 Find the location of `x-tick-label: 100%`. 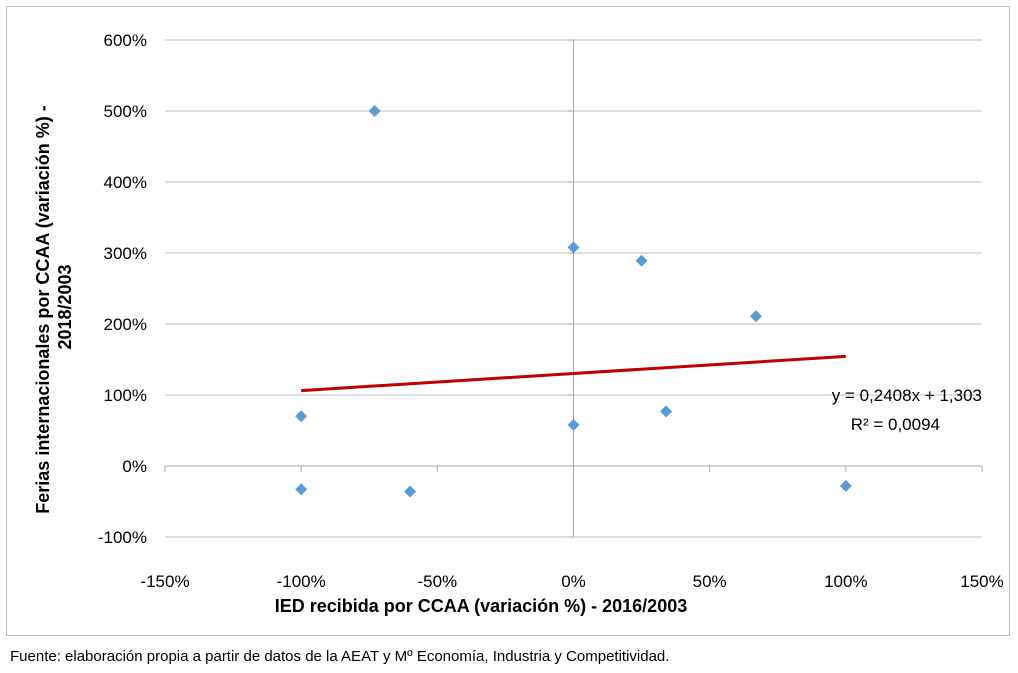

x-tick-label: 100% is located at coordinates (845, 581).